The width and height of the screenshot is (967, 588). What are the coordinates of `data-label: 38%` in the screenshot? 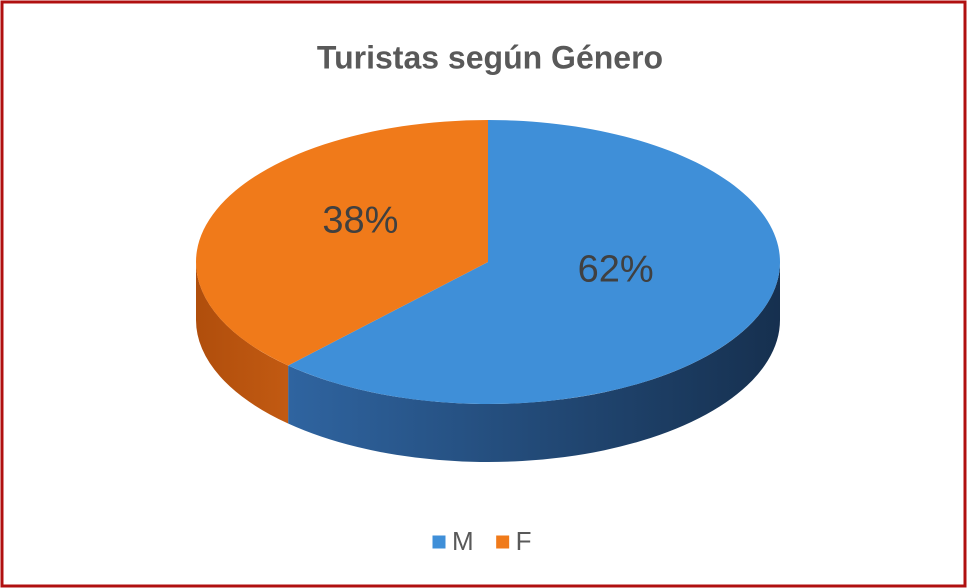 It's located at (360, 220).